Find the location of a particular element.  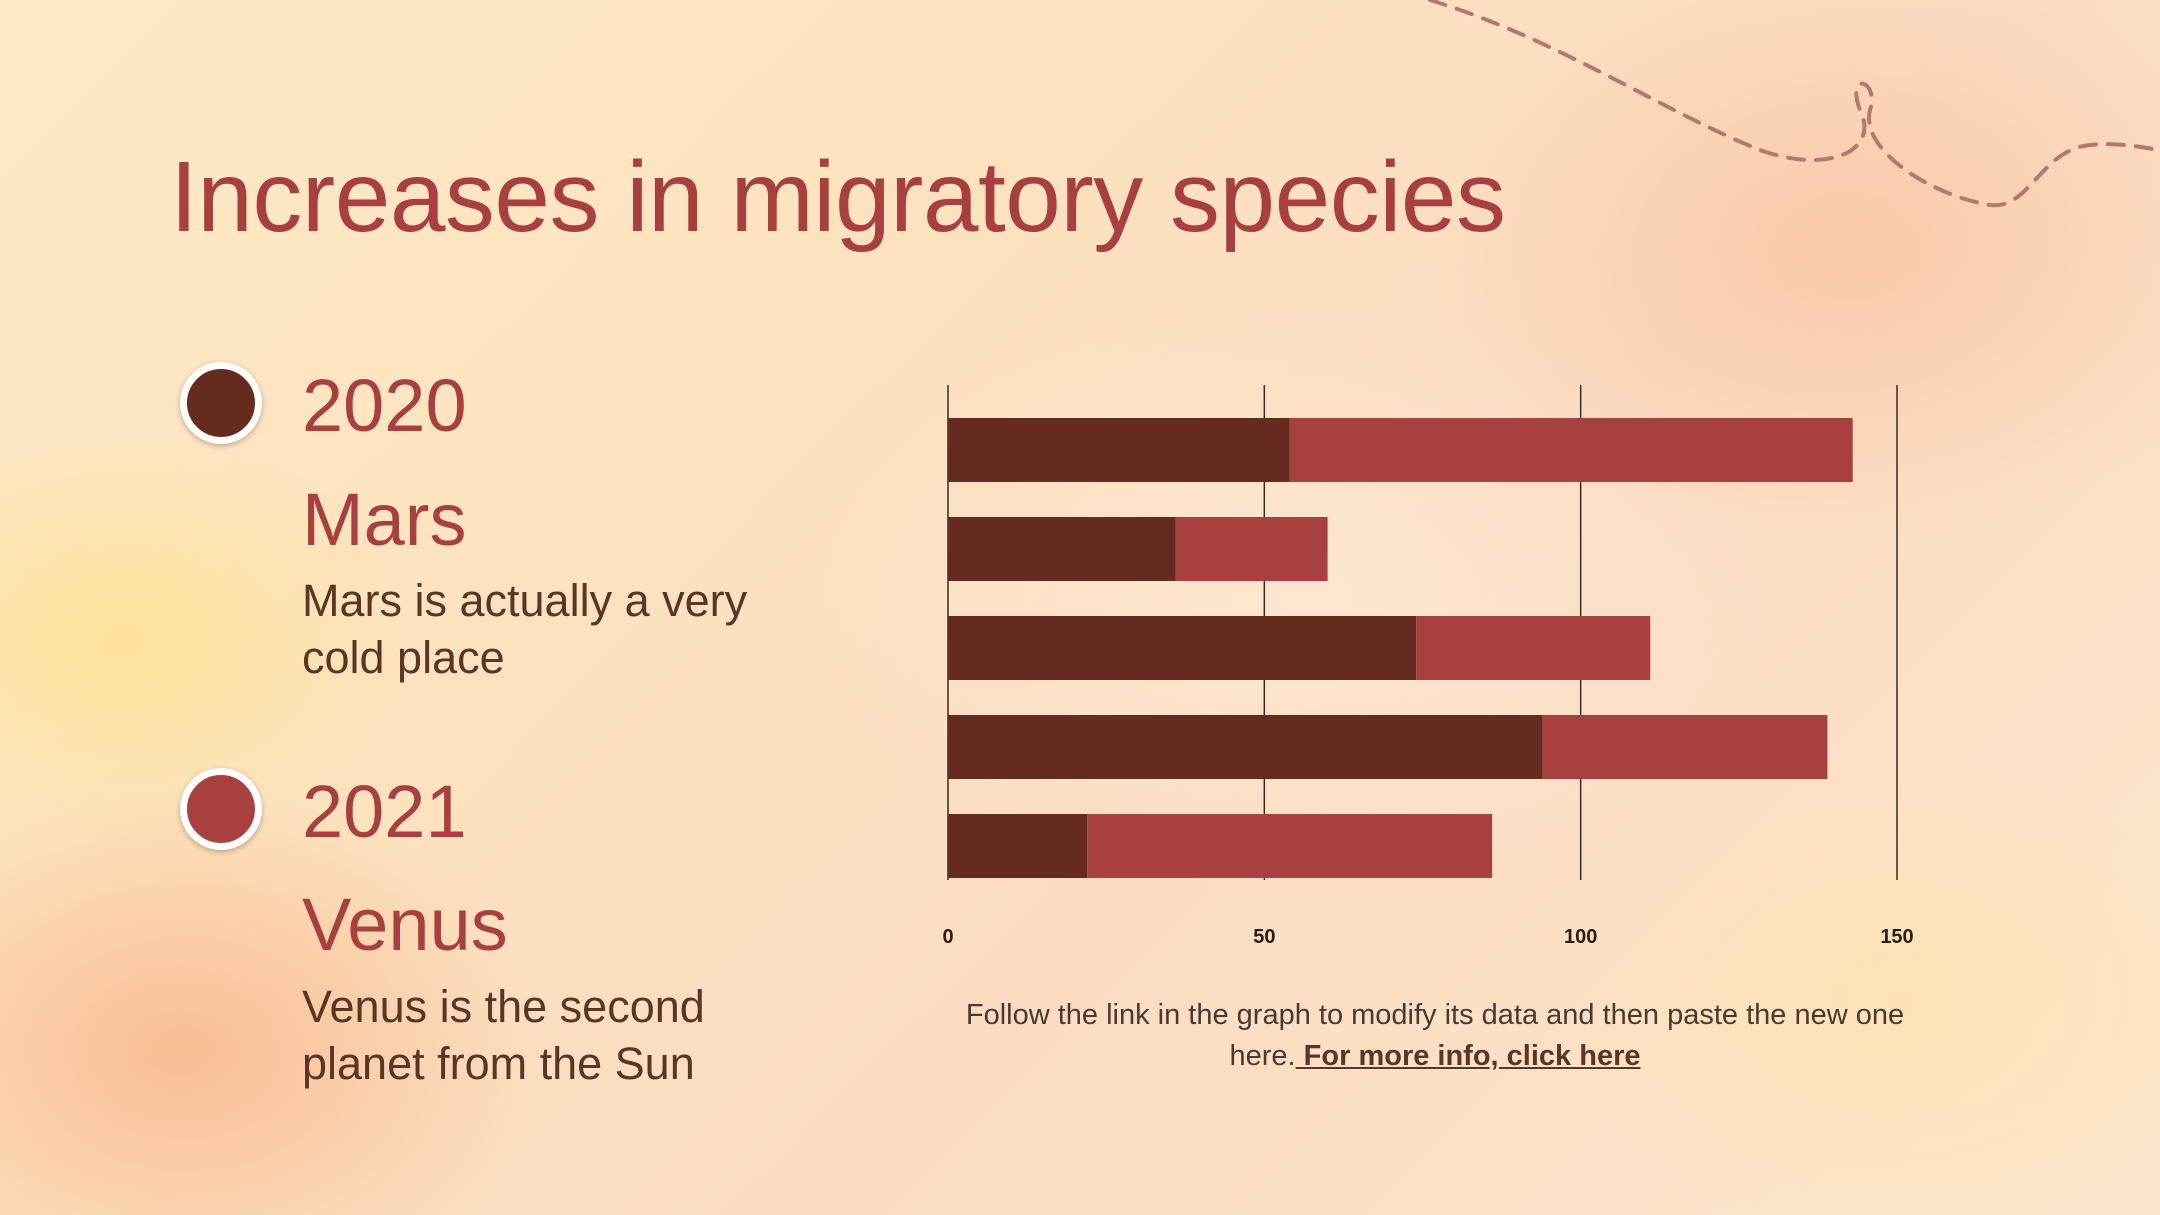

legend-planet-venus: Venus is located at coordinates (405, 924).